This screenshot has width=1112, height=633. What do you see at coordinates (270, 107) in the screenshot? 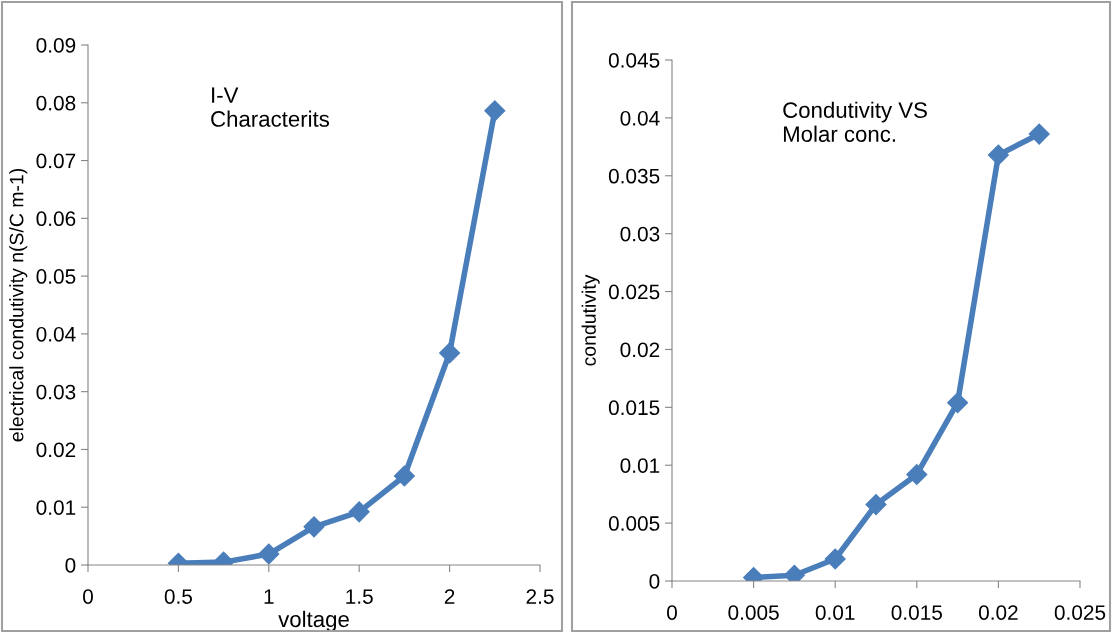
I see `annotation: I-V Characterits` at bounding box center [270, 107].